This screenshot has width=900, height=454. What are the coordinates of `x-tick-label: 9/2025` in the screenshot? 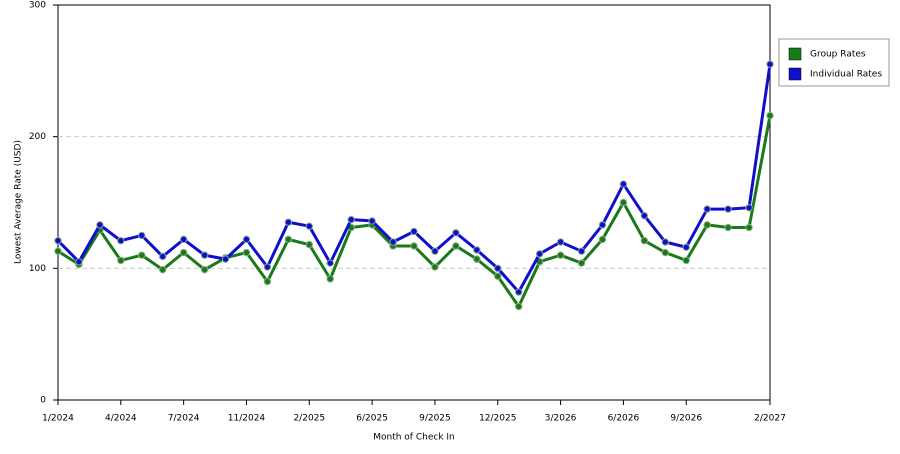 It's located at (435, 419).